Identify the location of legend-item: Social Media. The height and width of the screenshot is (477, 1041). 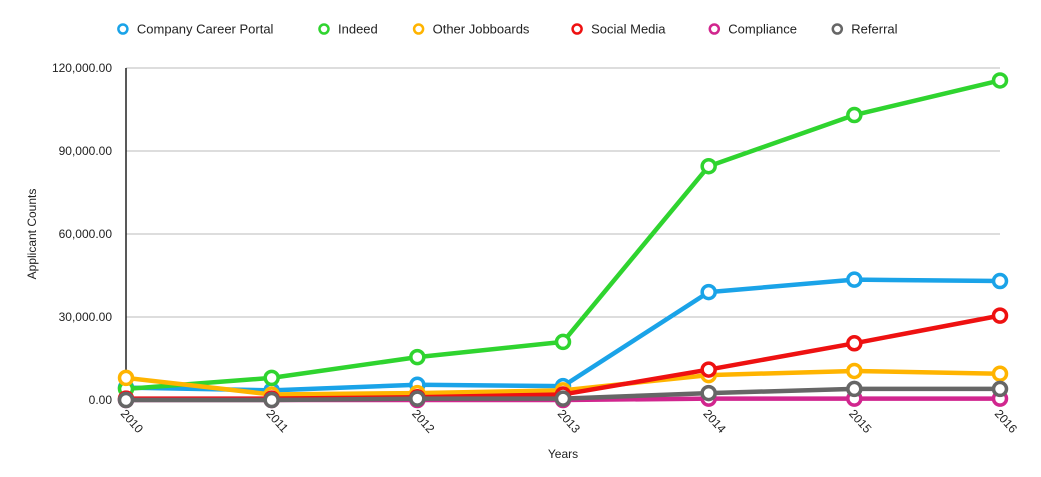
(619, 29).